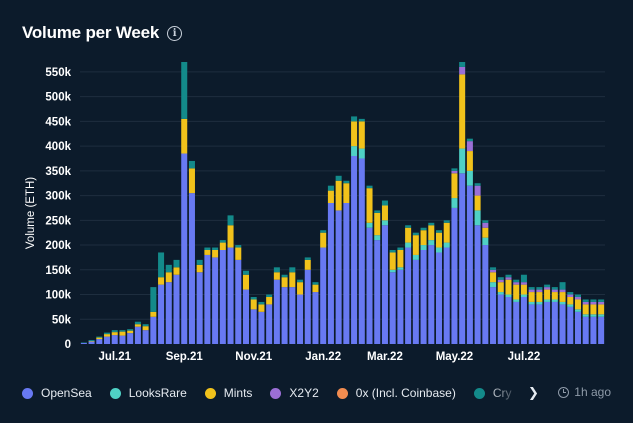  What do you see at coordinates (58, 73) in the screenshot?
I see `y-tick-label: 550k` at bounding box center [58, 73].